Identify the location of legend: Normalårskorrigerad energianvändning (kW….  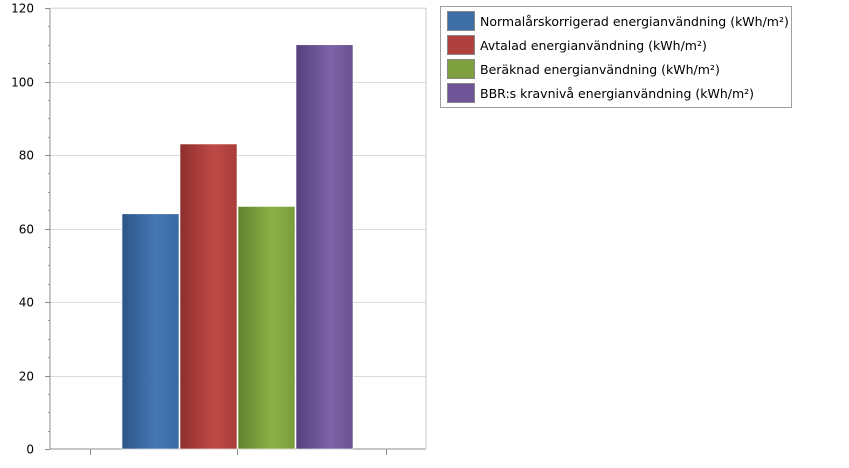
(616, 57).